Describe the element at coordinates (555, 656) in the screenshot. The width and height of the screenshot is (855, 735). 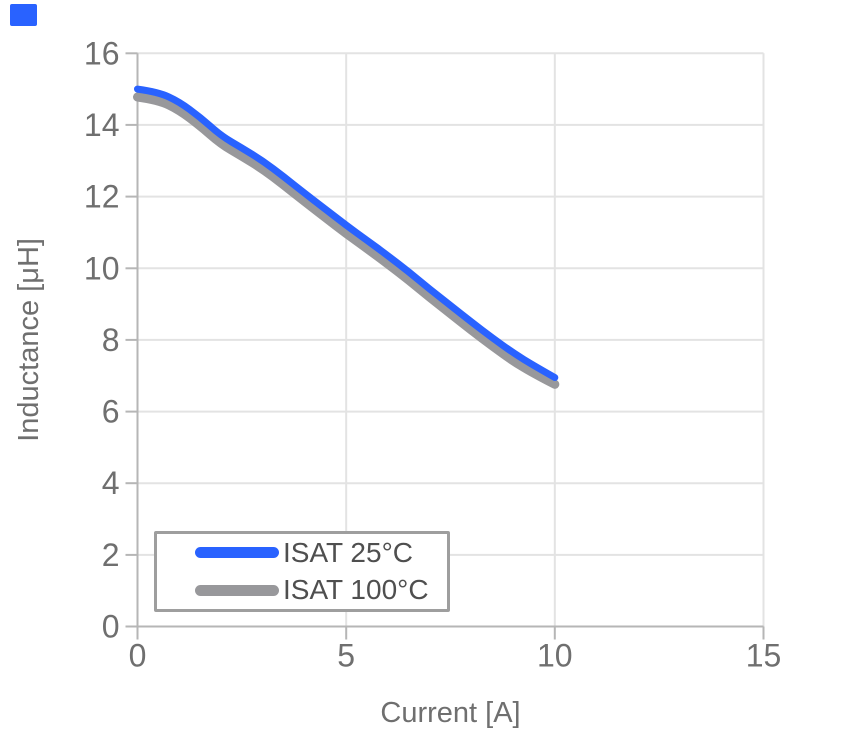
I see `x-tick-label-10: 10` at that location.